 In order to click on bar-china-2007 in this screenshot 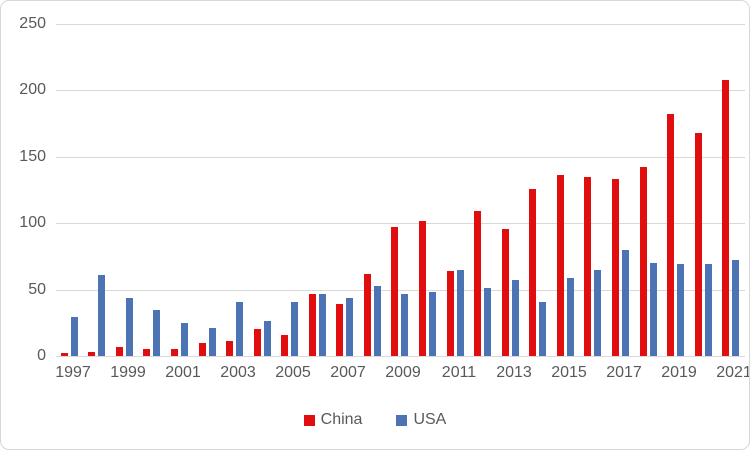, I will do `click(339, 330)`.